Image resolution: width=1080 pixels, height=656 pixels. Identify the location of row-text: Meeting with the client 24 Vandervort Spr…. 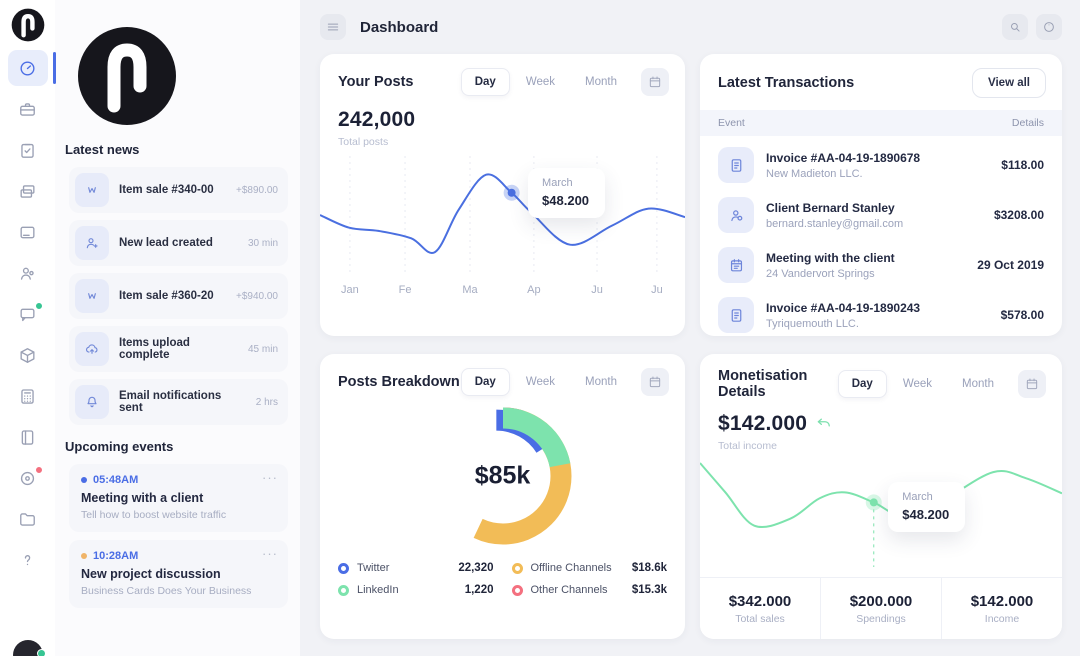
(830, 265).